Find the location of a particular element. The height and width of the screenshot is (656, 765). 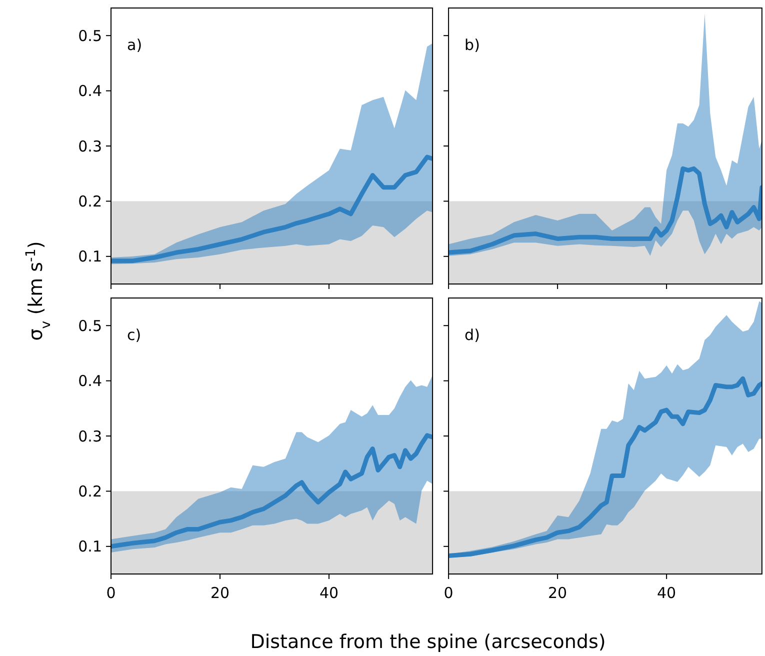

annotation: c) is located at coordinates (134, 335).